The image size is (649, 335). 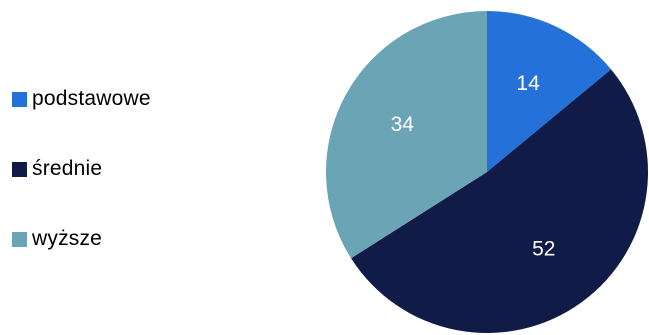 What do you see at coordinates (19, 239) in the screenshot?
I see `legend-swatch-wyzsze` at bounding box center [19, 239].